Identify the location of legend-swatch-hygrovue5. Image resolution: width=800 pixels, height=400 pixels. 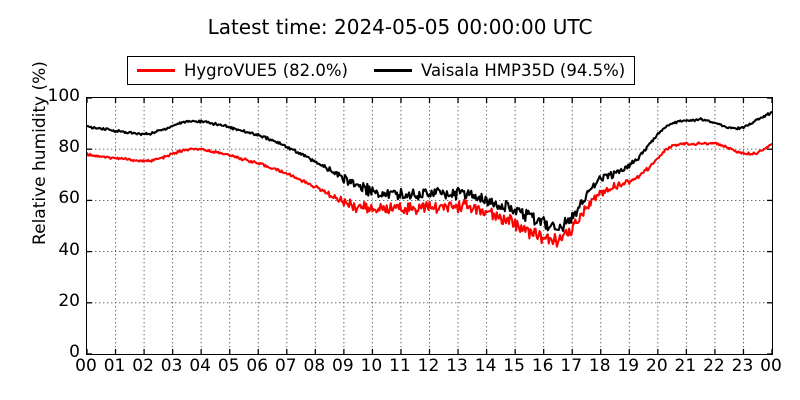
(156, 70).